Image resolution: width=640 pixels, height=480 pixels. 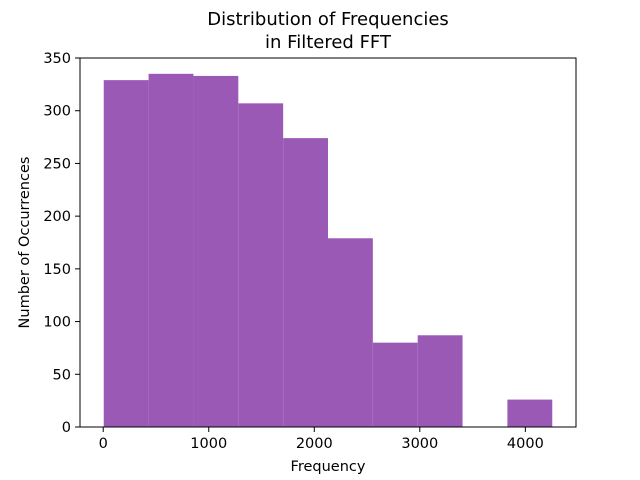 What do you see at coordinates (66, 428) in the screenshot?
I see `y-tick-label: 0` at bounding box center [66, 428].